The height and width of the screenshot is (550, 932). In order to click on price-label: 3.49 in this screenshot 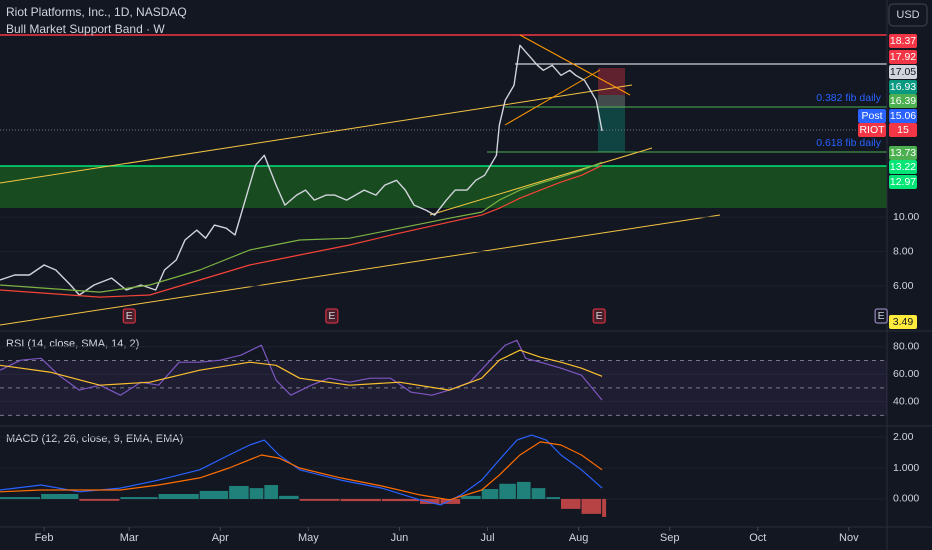, I will do `click(903, 322)`.